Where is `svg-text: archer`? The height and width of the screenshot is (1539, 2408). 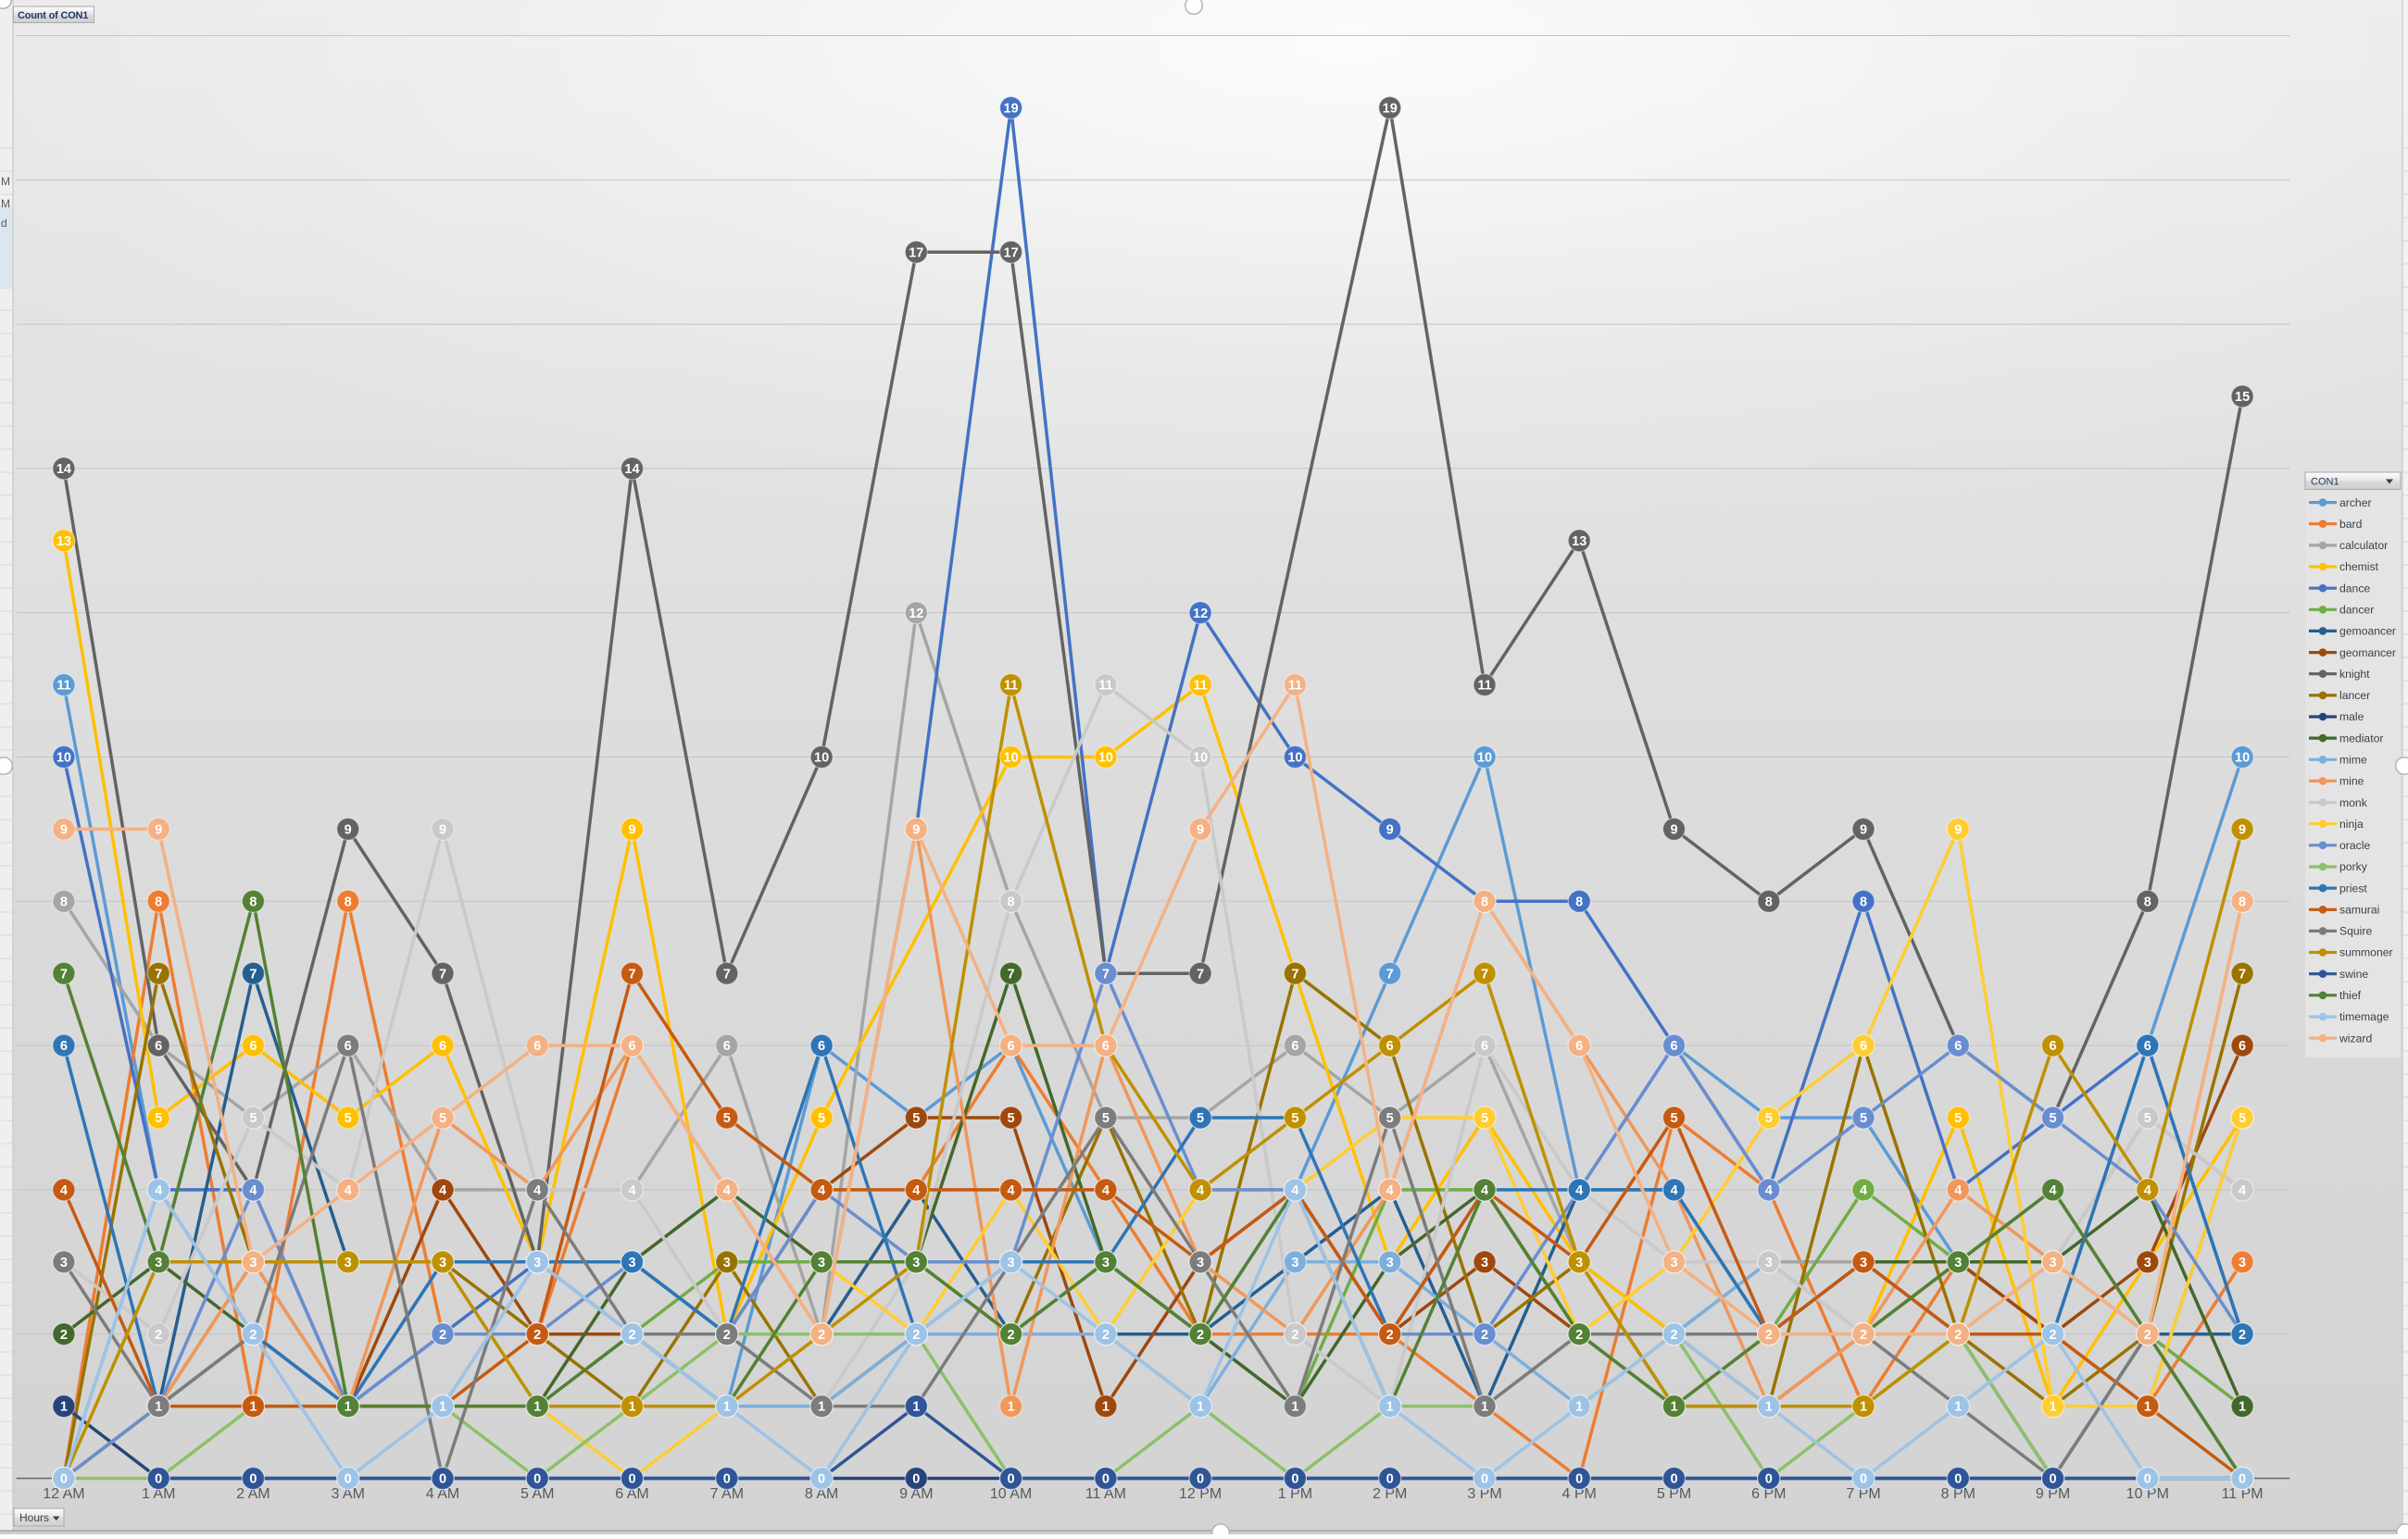 svg-text: archer is located at coordinates (2355, 502).